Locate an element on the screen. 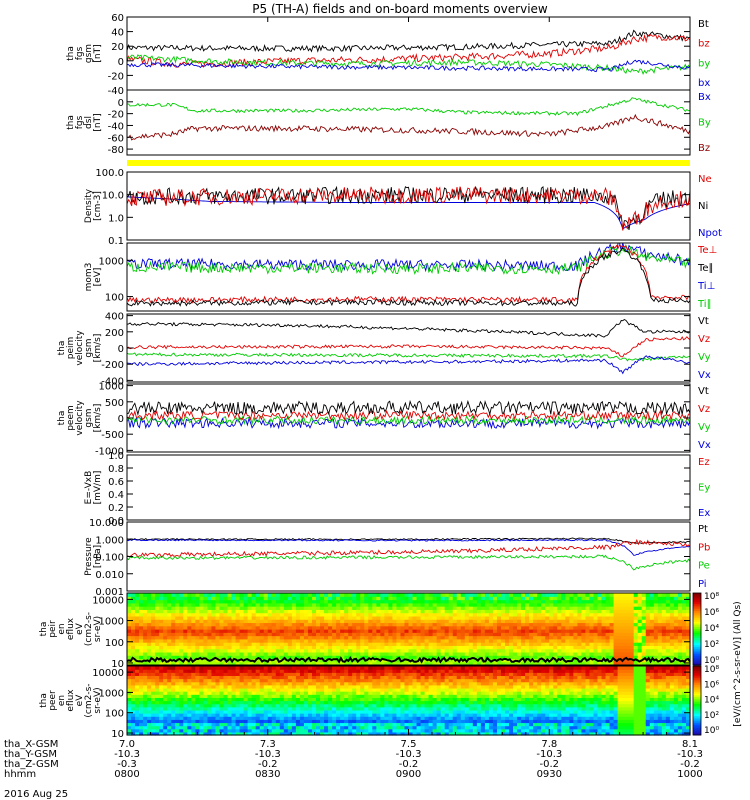 The height and width of the screenshot is (800, 750). y-tick-label: 20 is located at coordinates (117, 47).